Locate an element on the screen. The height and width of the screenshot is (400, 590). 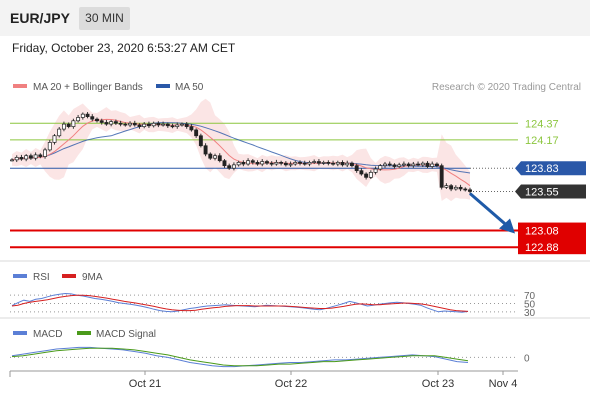
macd-reference-levels: 0 is located at coordinates (270, 358).